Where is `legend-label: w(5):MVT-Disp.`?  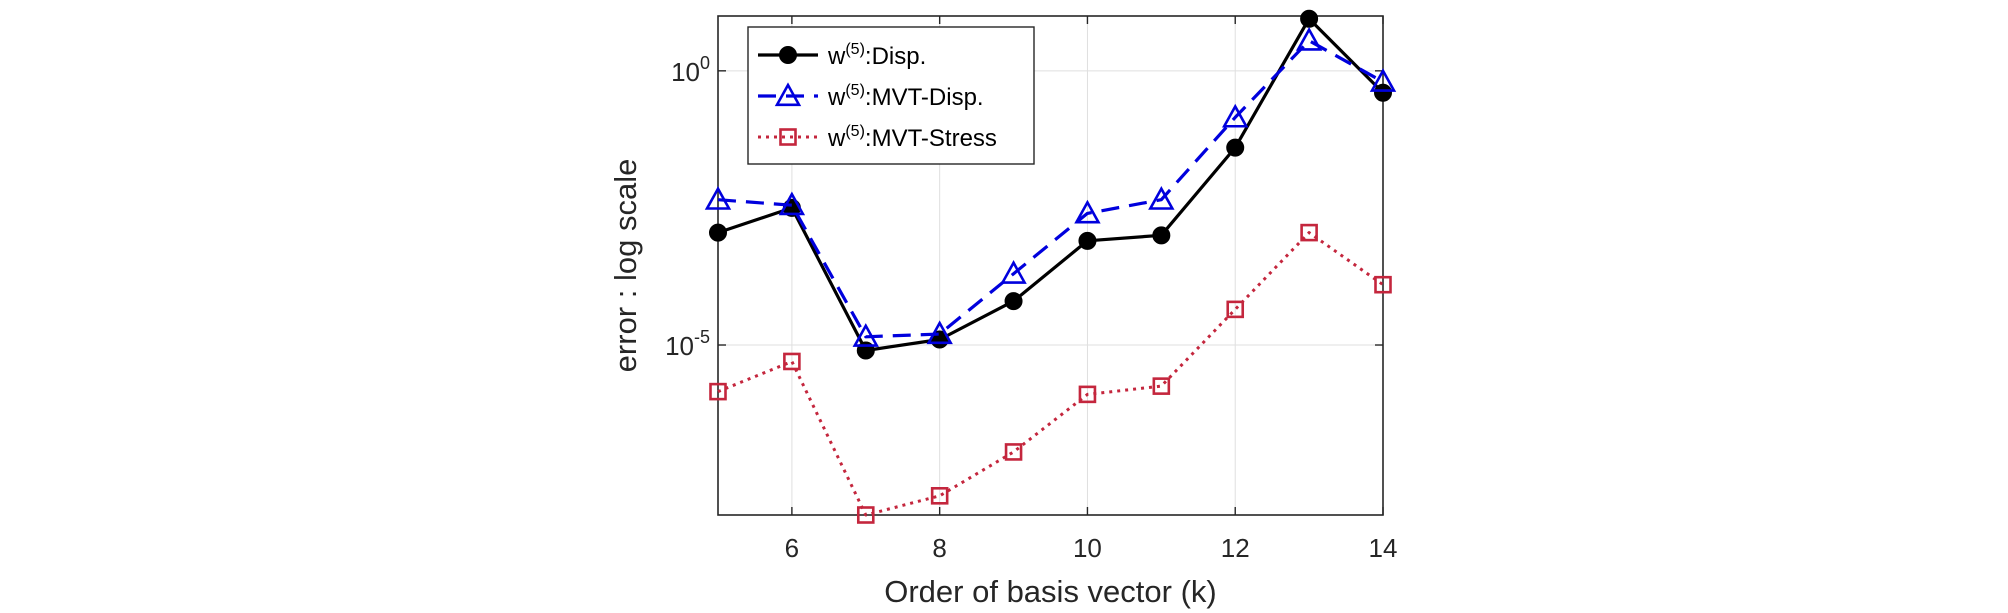 legend-label: w(5):MVT-Disp. is located at coordinates (905, 96).